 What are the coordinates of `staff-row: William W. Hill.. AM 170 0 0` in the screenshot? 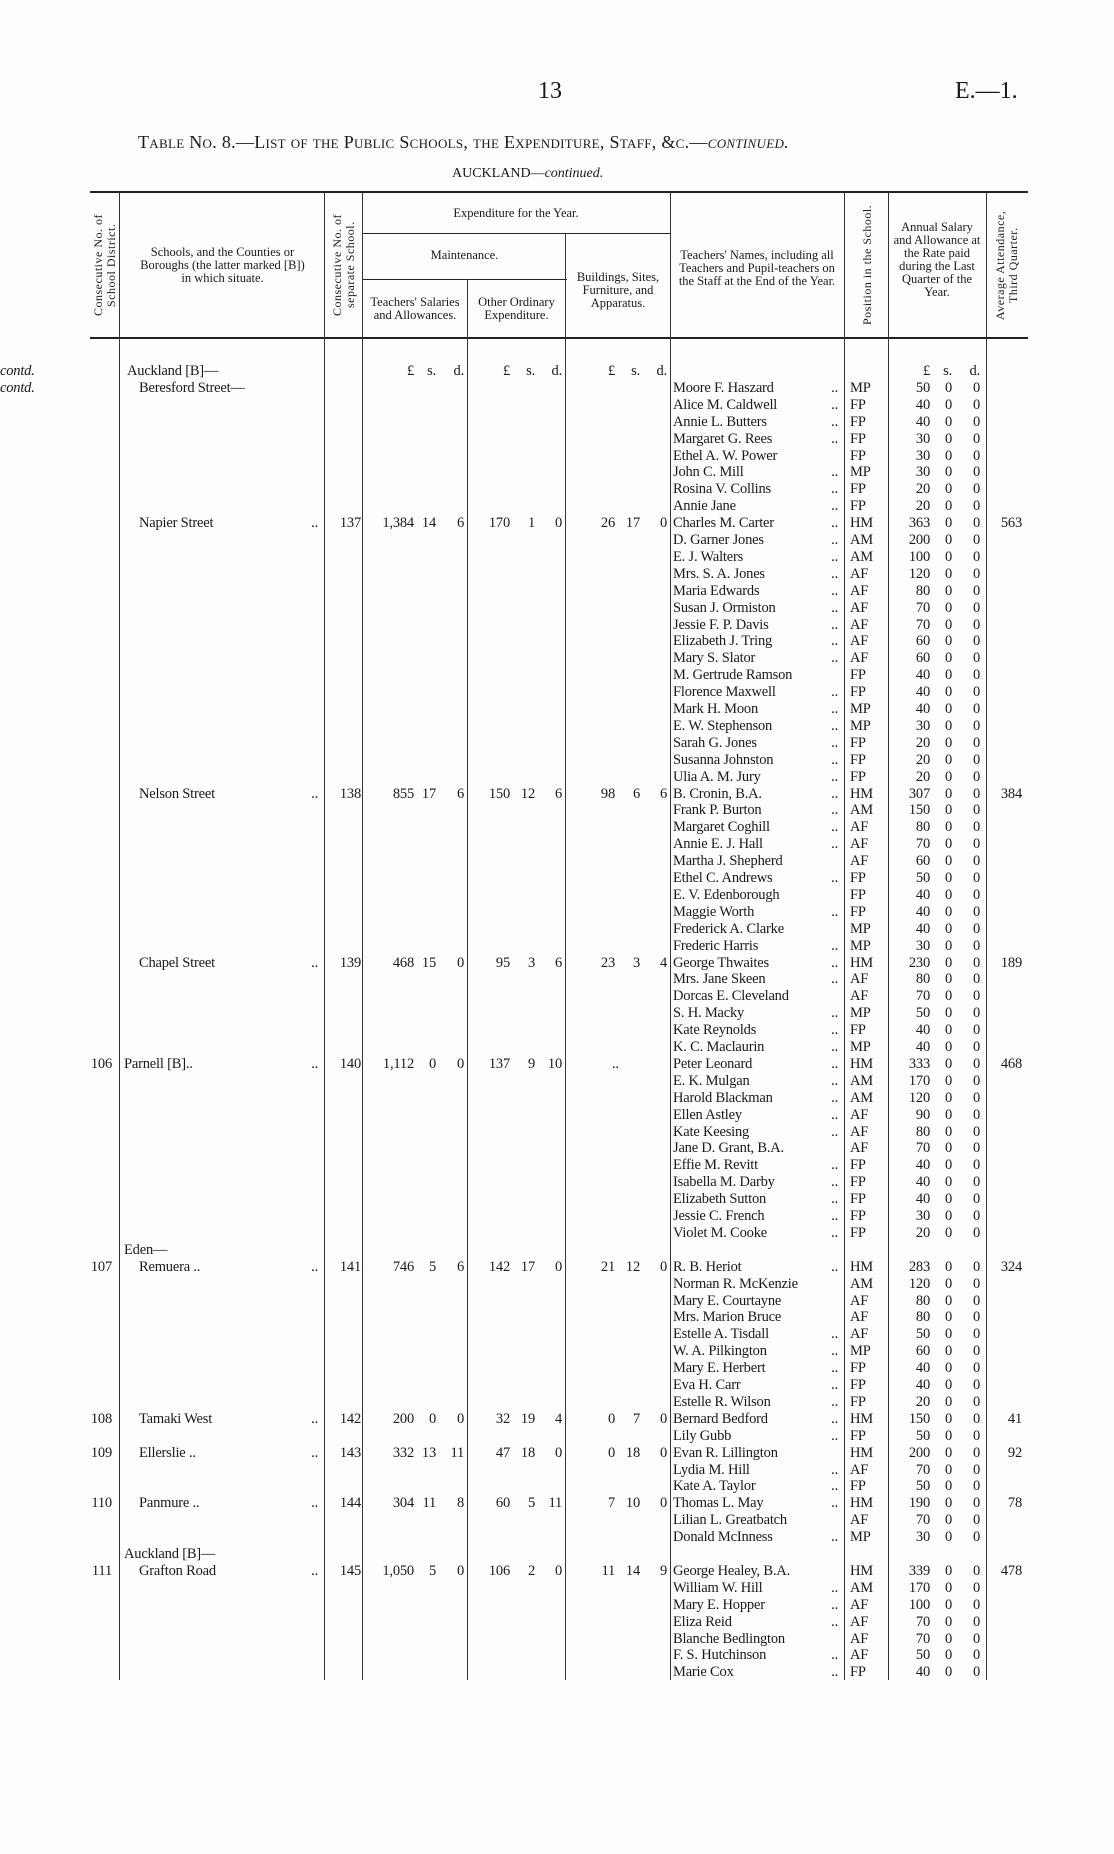 It's located at (557, 1588).